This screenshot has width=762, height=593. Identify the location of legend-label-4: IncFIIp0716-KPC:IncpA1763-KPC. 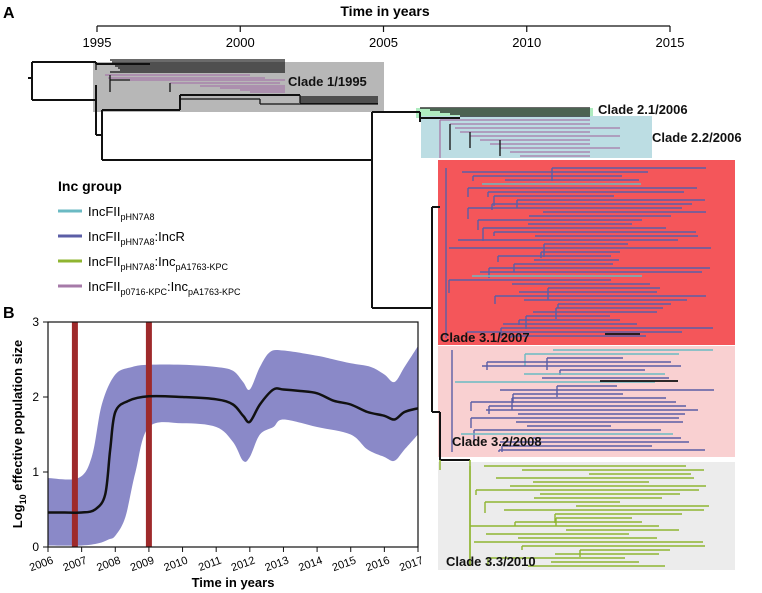
(164, 288).